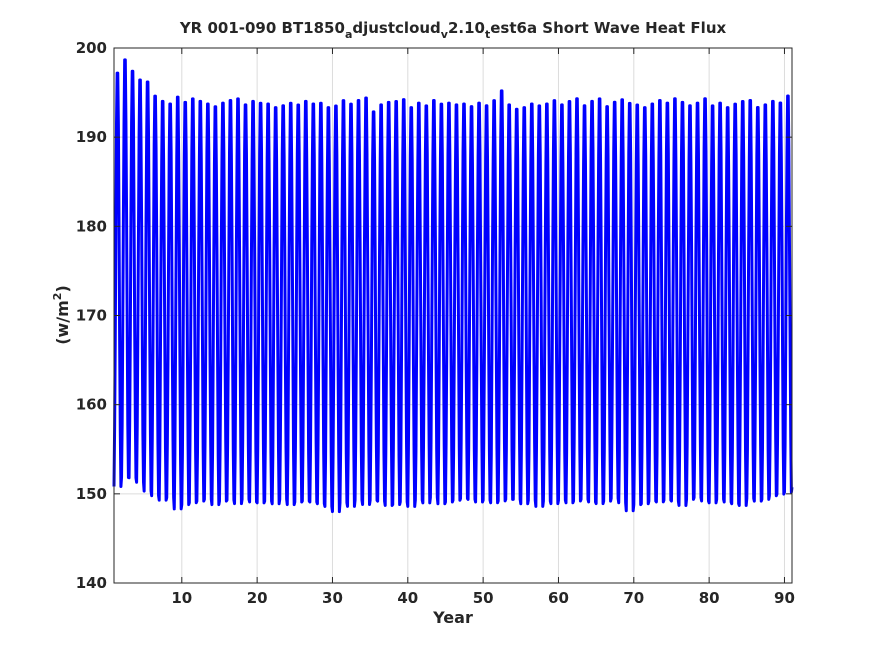 The image size is (875, 656). What do you see at coordinates (91, 137) in the screenshot?
I see `y-tick-label: 190` at bounding box center [91, 137].